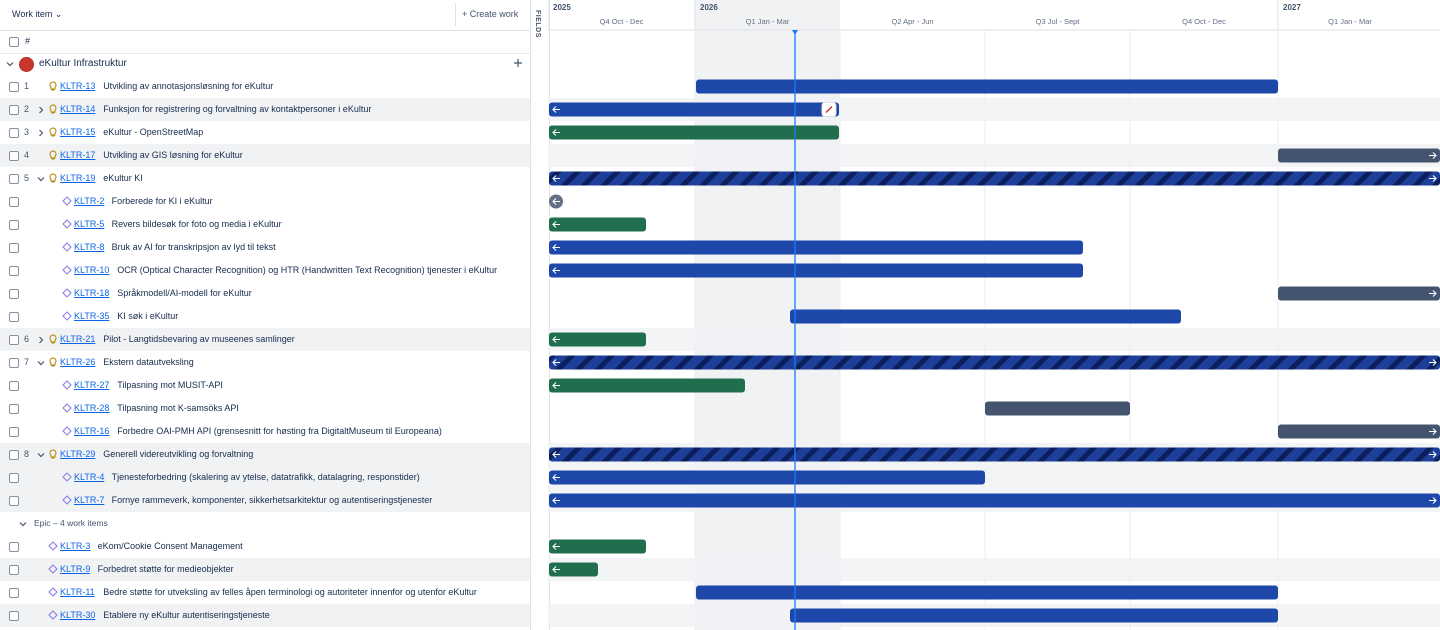 The image size is (1440, 630). What do you see at coordinates (709, 7) in the screenshot?
I see `year-label: 2026` at bounding box center [709, 7].